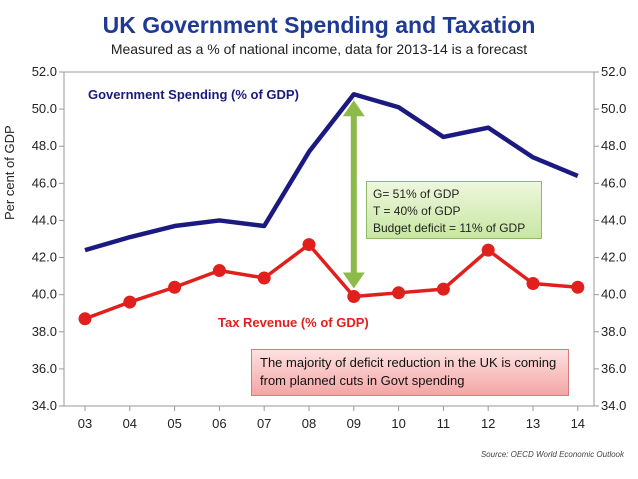 The image size is (638, 479). What do you see at coordinates (309, 423) in the screenshot?
I see `x-tick-label: 08` at bounding box center [309, 423].